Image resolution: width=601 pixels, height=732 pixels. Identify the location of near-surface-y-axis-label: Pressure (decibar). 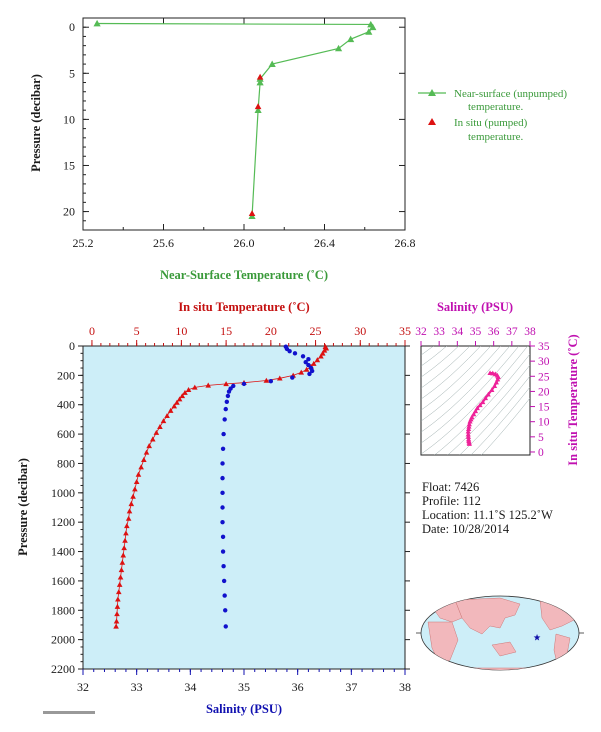
(36, 123).